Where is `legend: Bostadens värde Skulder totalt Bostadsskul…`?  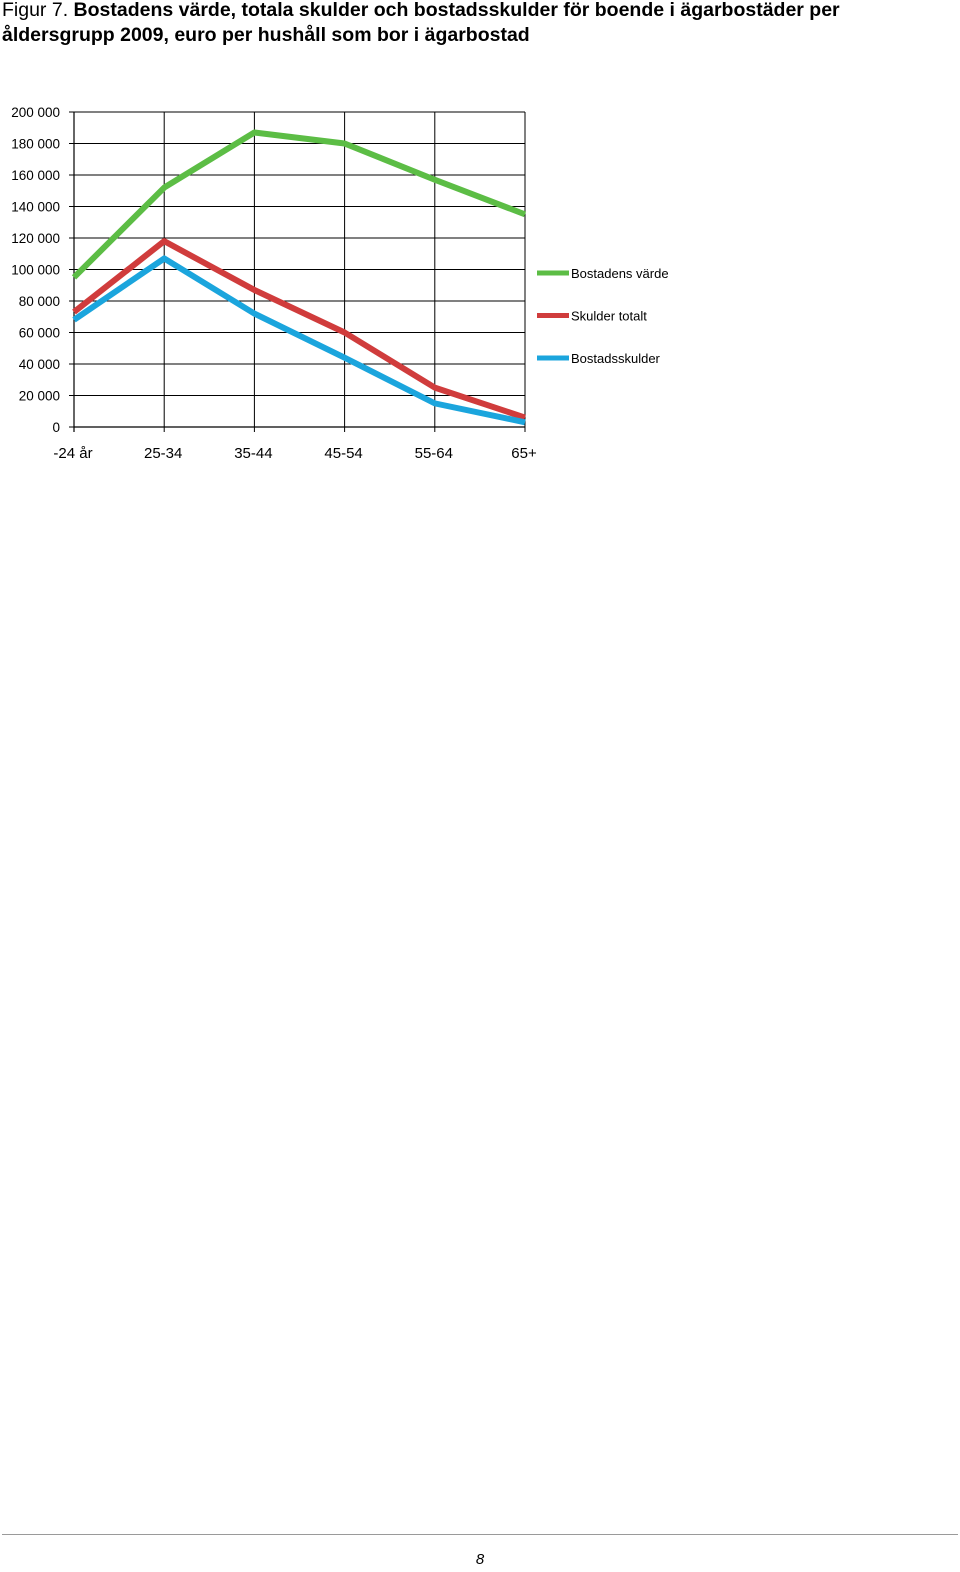
legend: Bostadens värde Skulder totalt Bostadsskul… is located at coordinates (603, 316).